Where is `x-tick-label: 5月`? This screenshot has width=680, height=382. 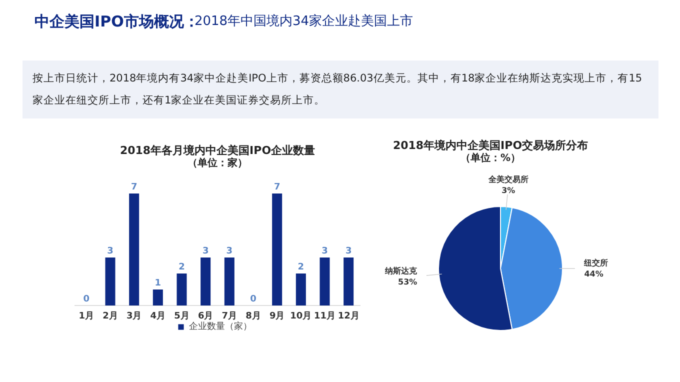 x-tick-label: 5月 is located at coordinates (182, 316).